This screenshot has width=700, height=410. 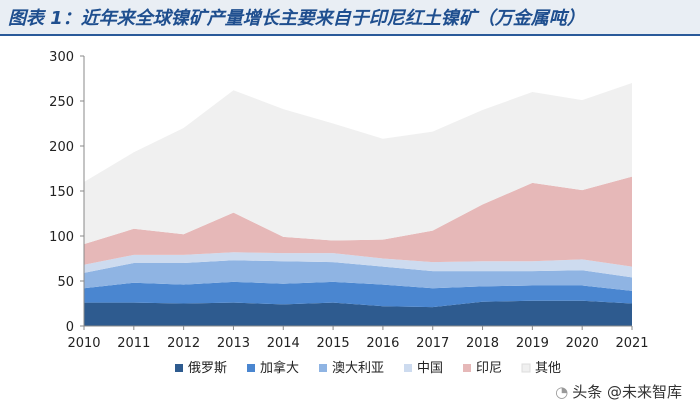 I want to click on legend-label: 澳大利亚, so click(x=358, y=368).